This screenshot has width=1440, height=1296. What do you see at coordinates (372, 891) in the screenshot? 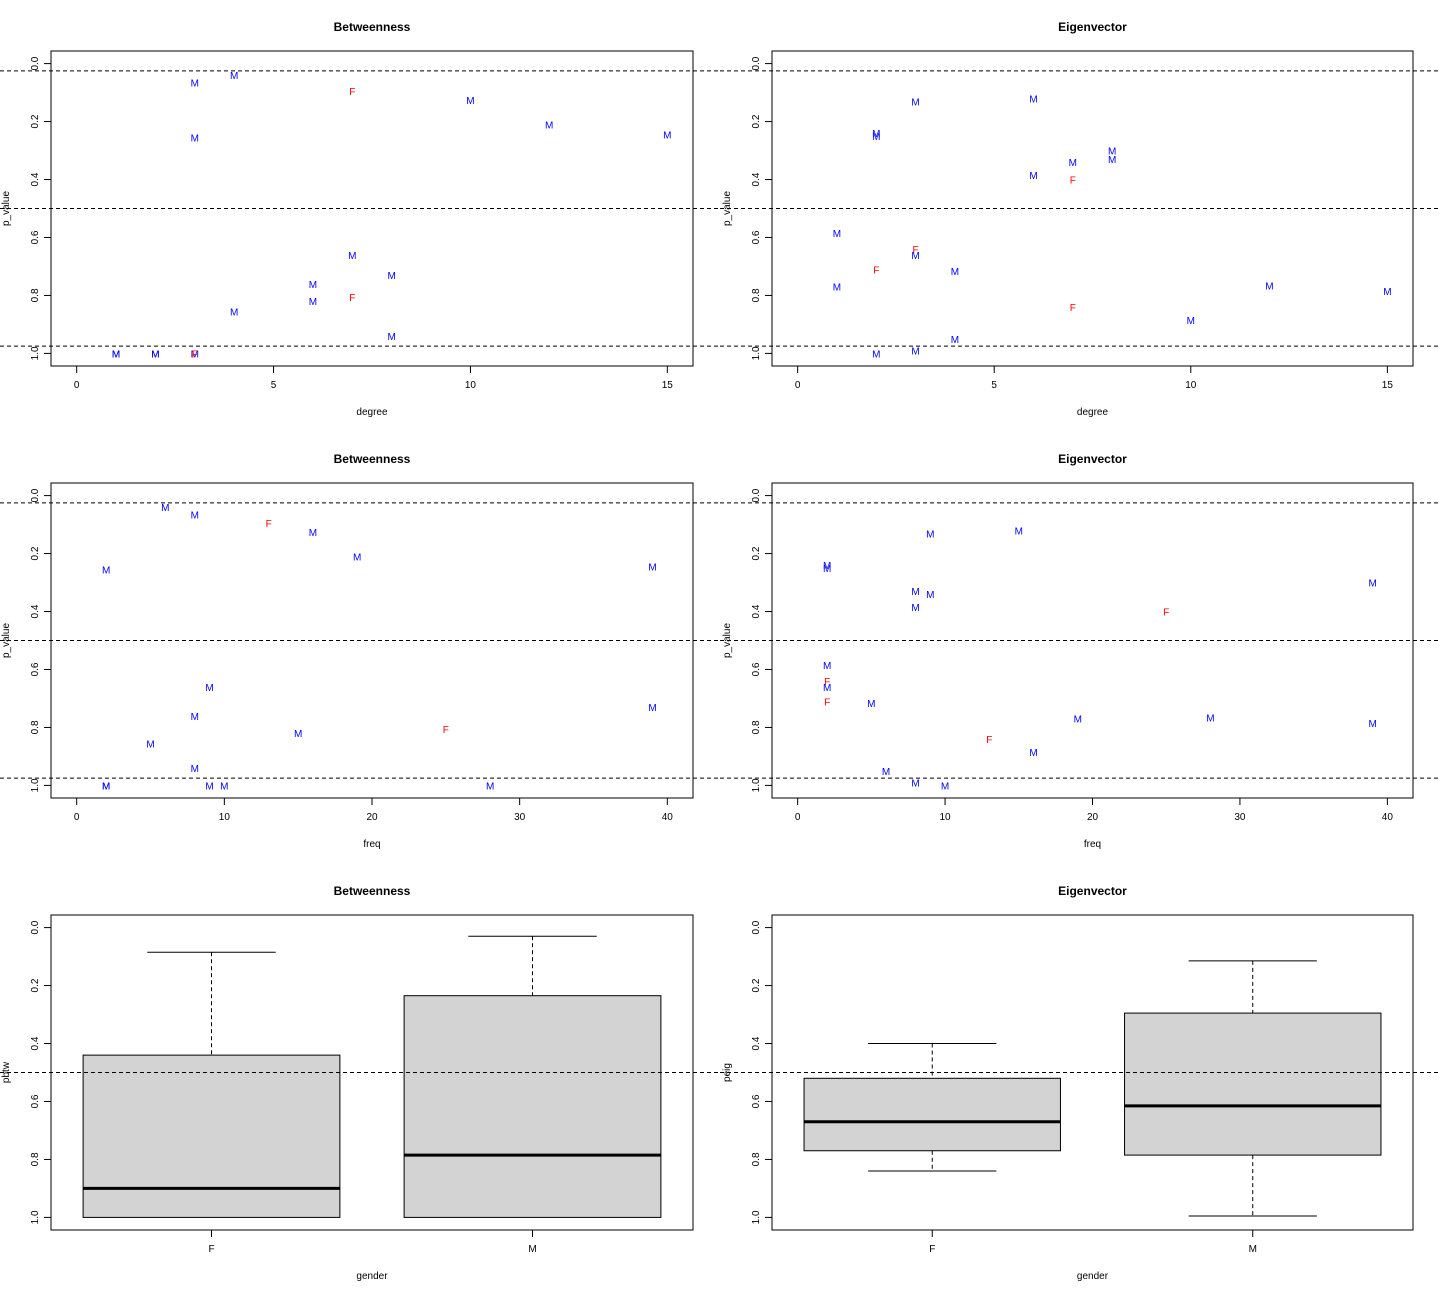
I see `chart-title: Betweenness` at bounding box center [372, 891].